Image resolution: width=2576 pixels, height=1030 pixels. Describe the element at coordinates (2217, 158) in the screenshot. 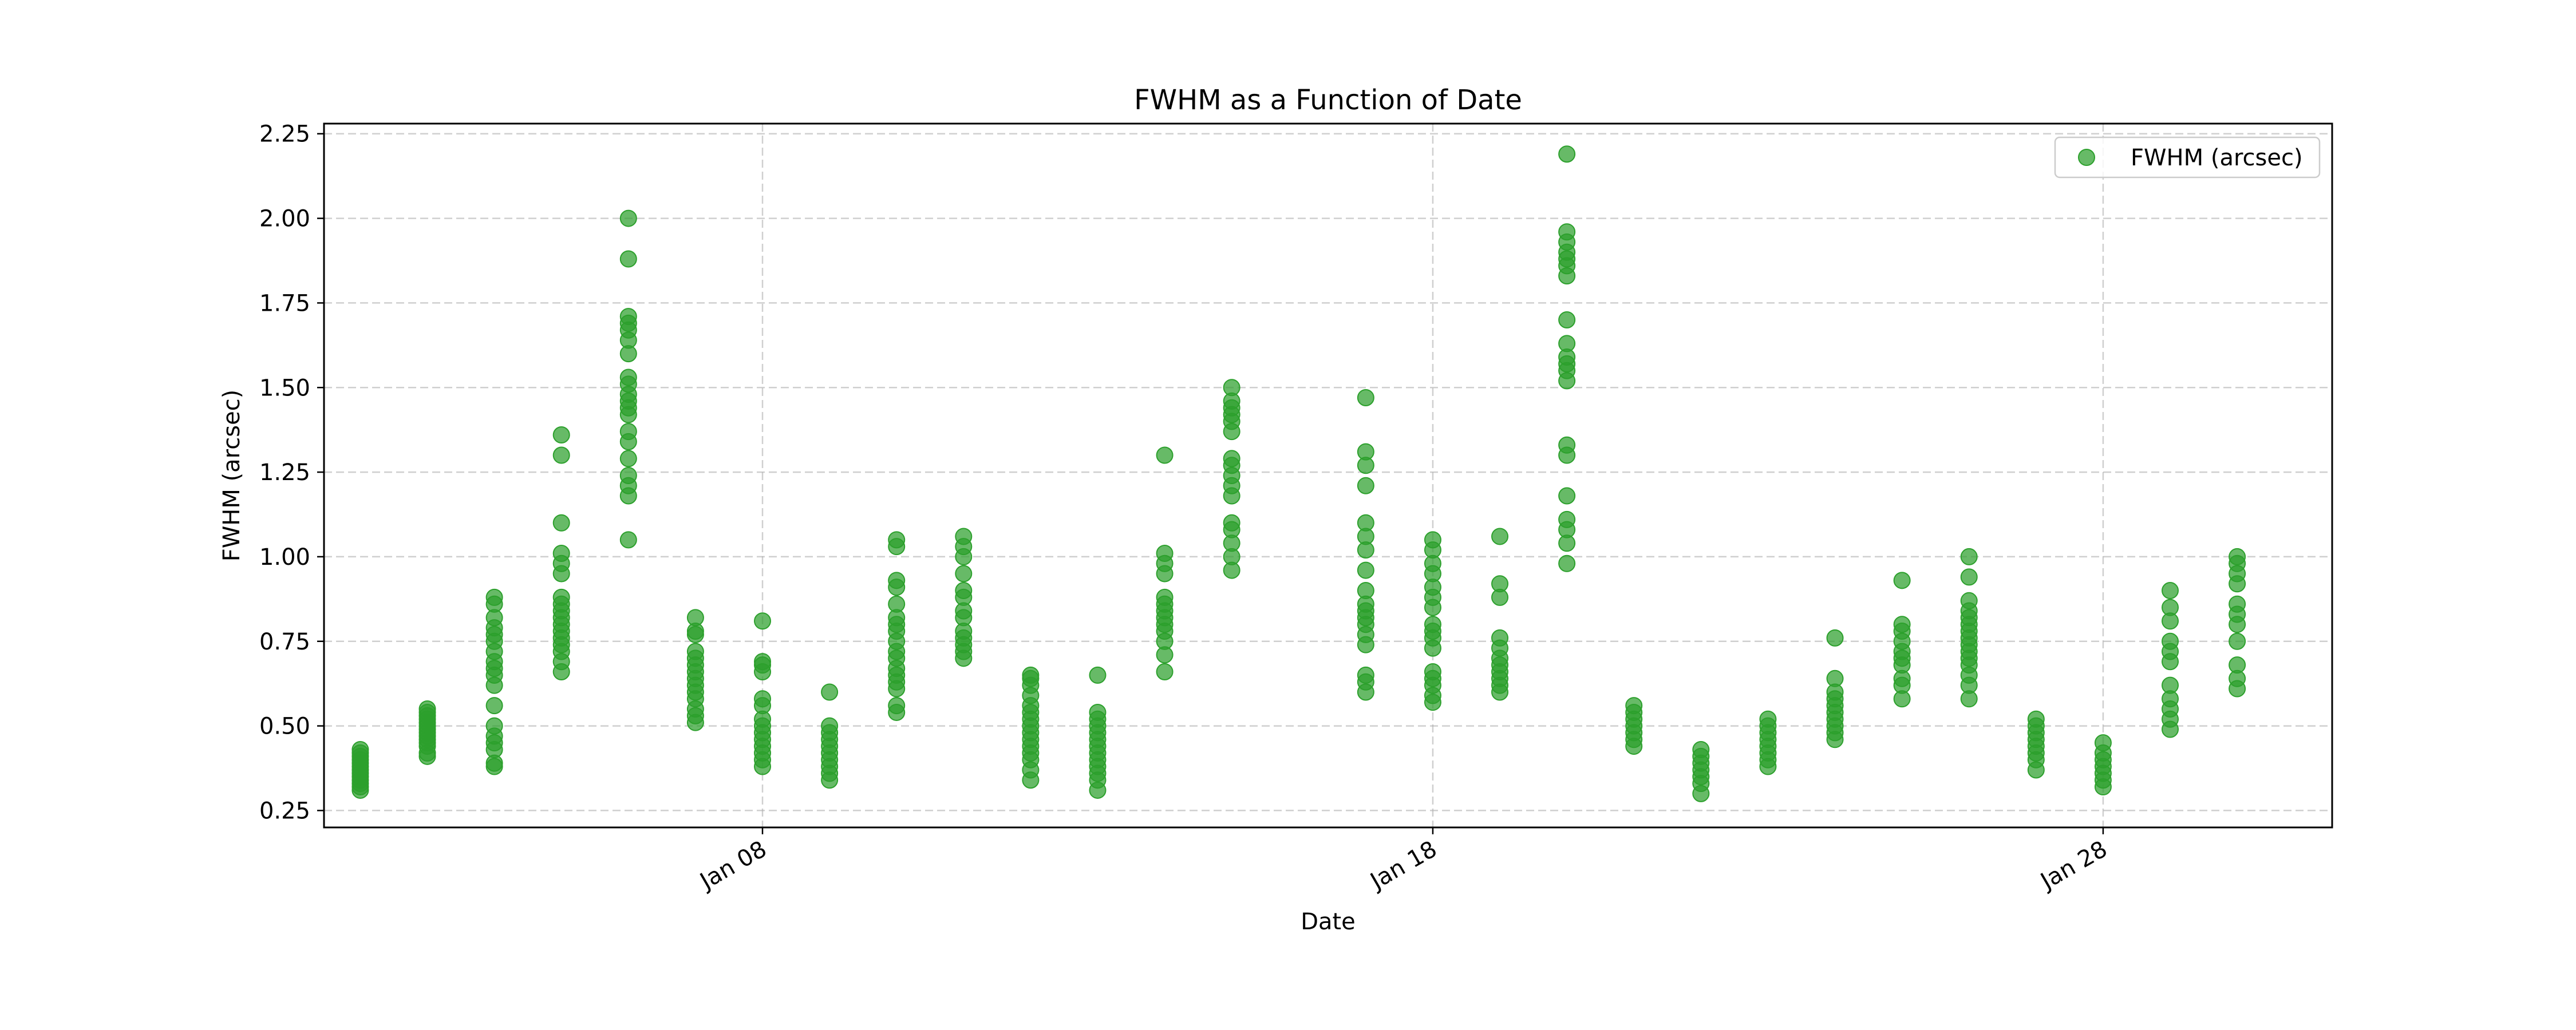

I see `legend-label: FWHM (arcsec)` at that location.